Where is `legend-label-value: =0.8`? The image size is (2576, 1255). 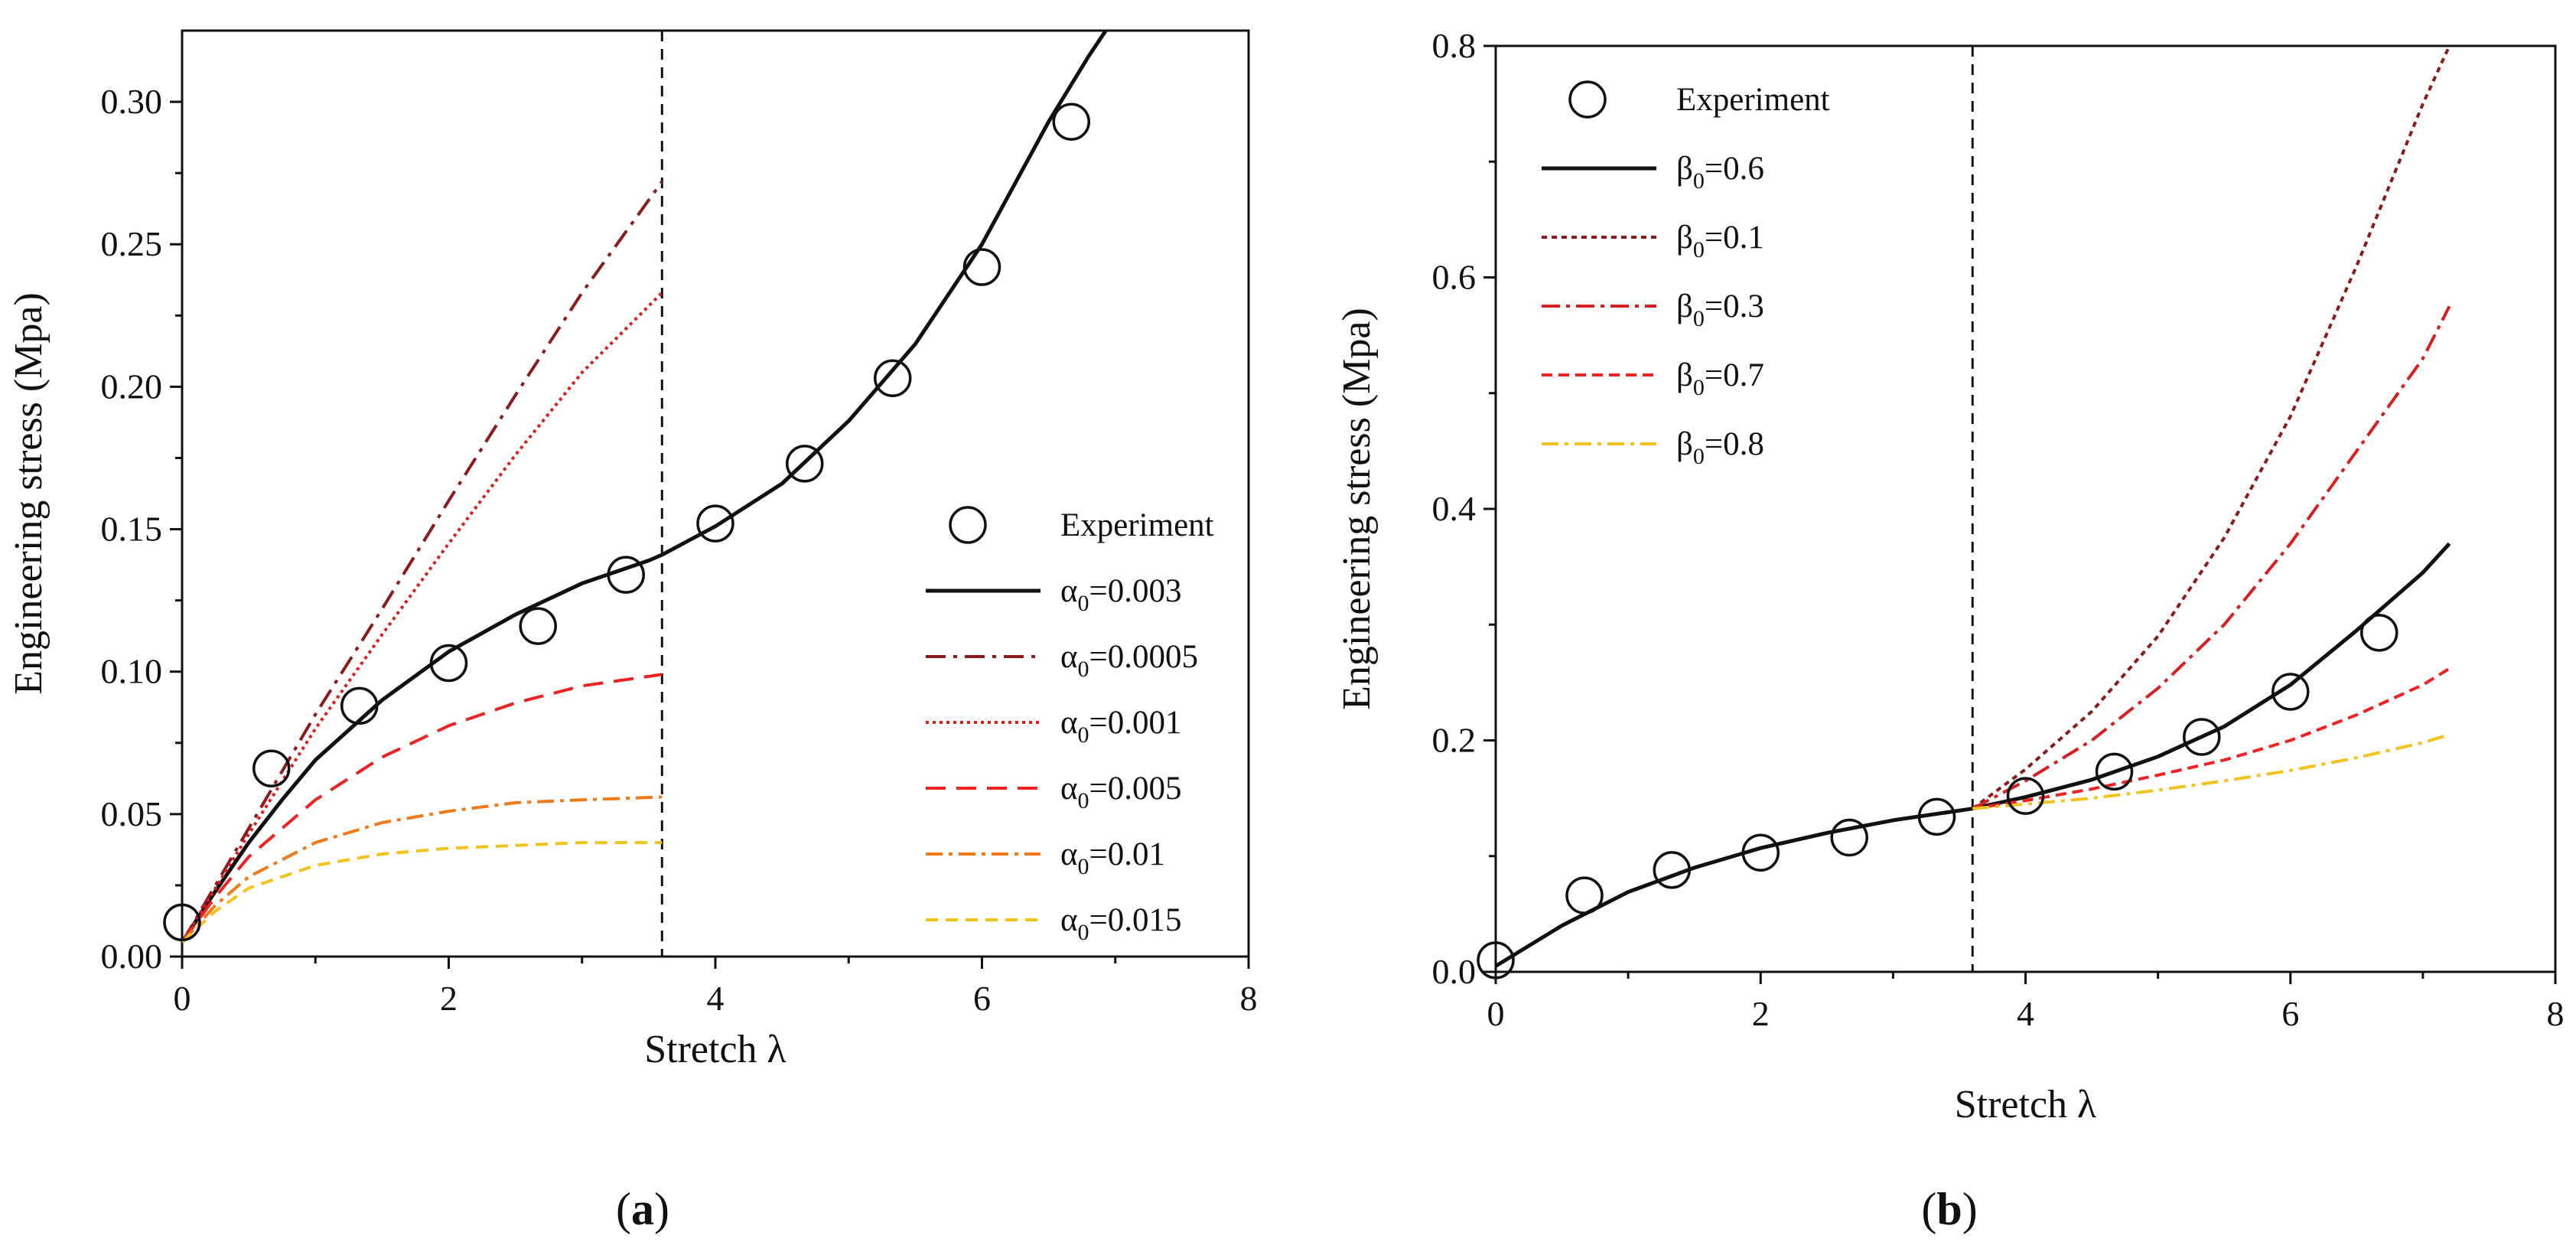
legend-label-value: =0.8 is located at coordinates (1735, 444).